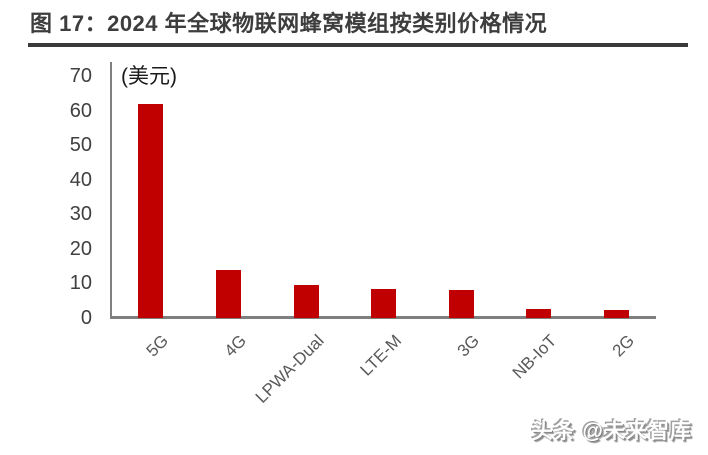 This screenshot has width=708, height=455. Describe the element at coordinates (80, 248) in the screenshot. I see `y-tick-20: 20` at that location.